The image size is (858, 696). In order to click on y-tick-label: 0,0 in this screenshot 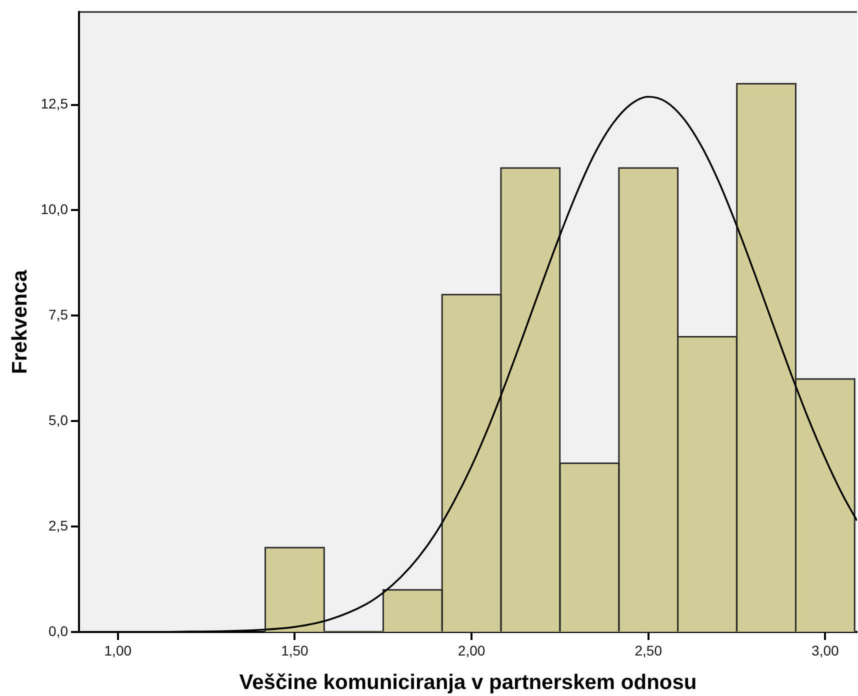, I will do `click(58, 630)`.